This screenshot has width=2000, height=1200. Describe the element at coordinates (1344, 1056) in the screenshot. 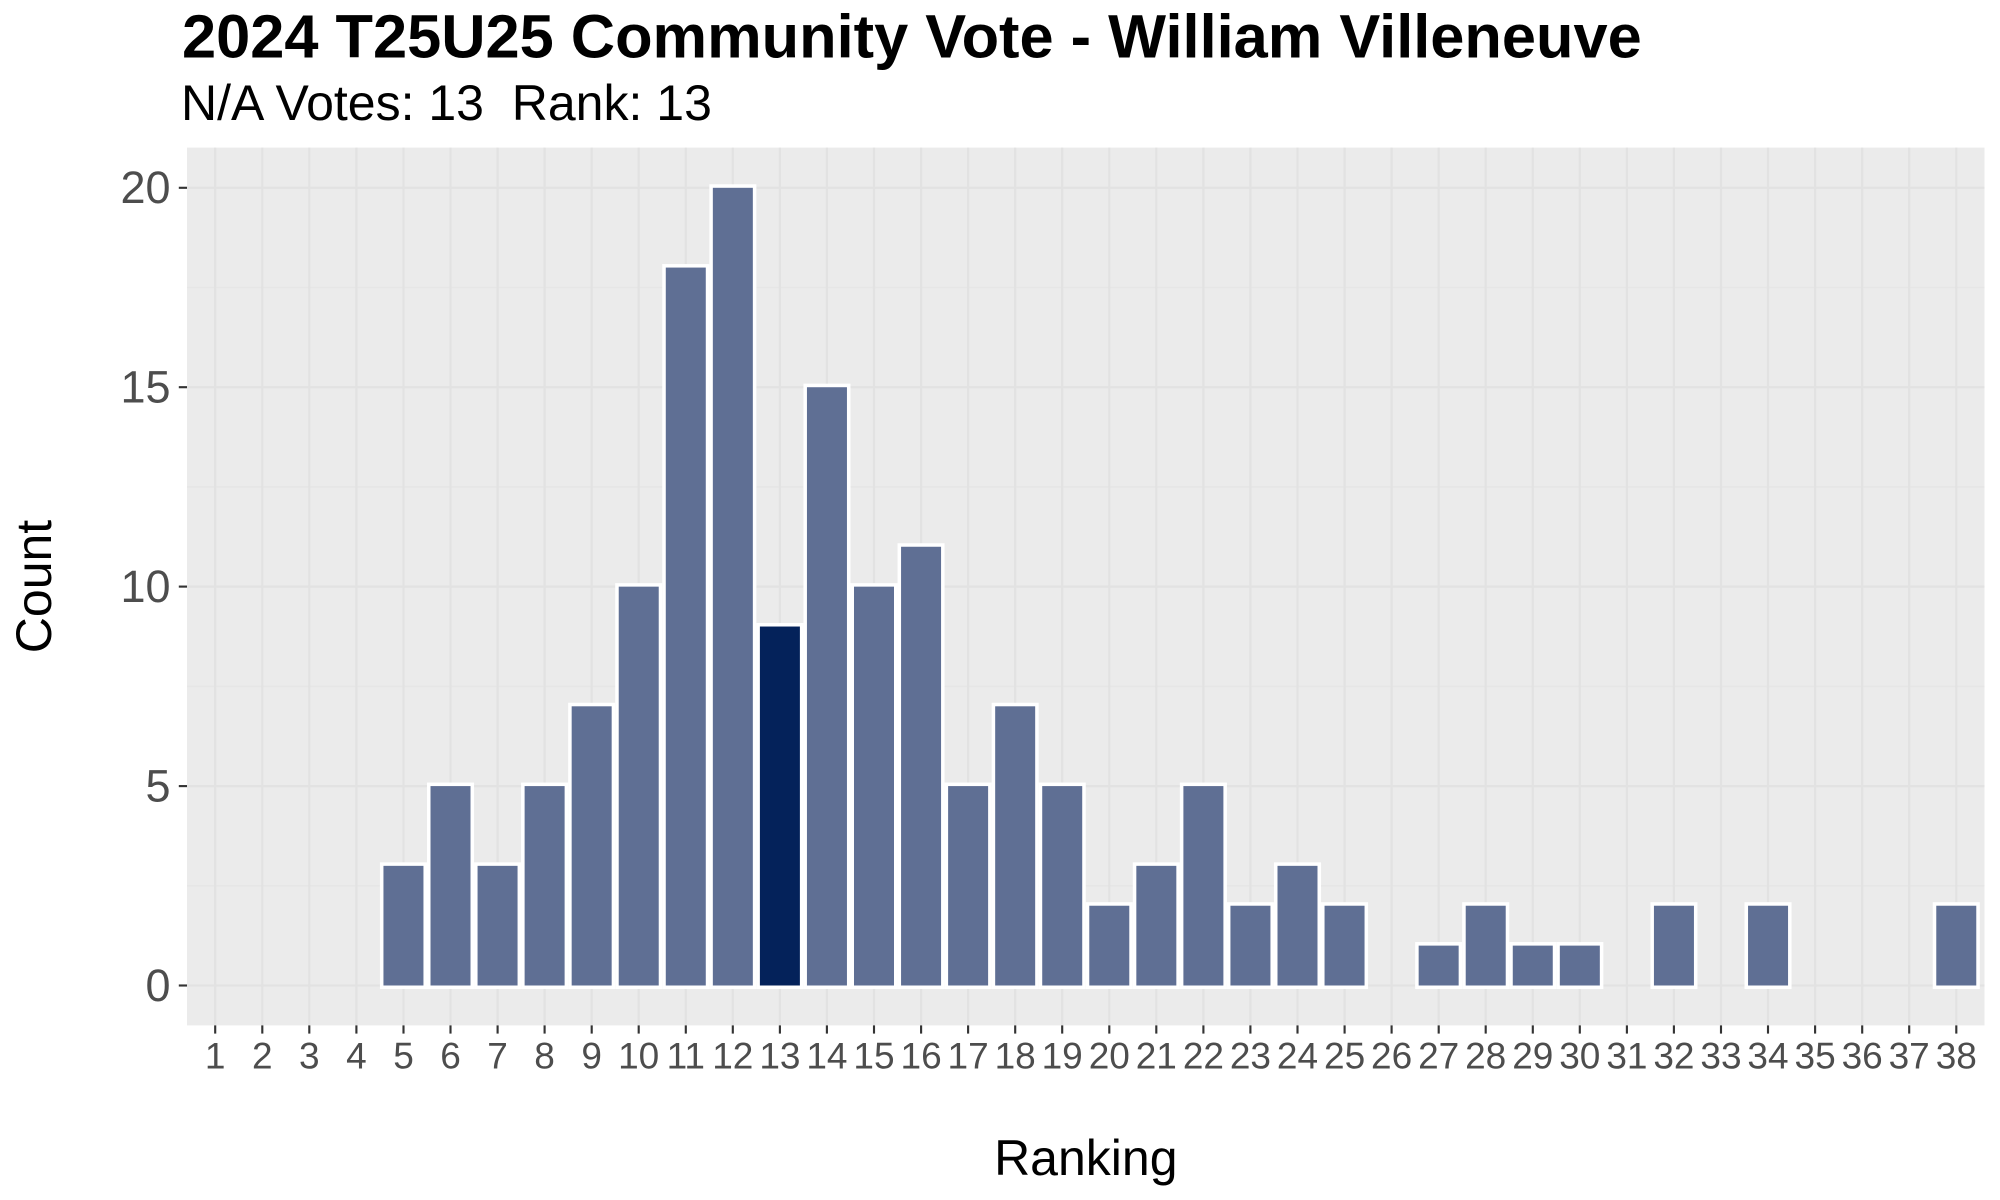

I see `svg-text: 25` at that location.